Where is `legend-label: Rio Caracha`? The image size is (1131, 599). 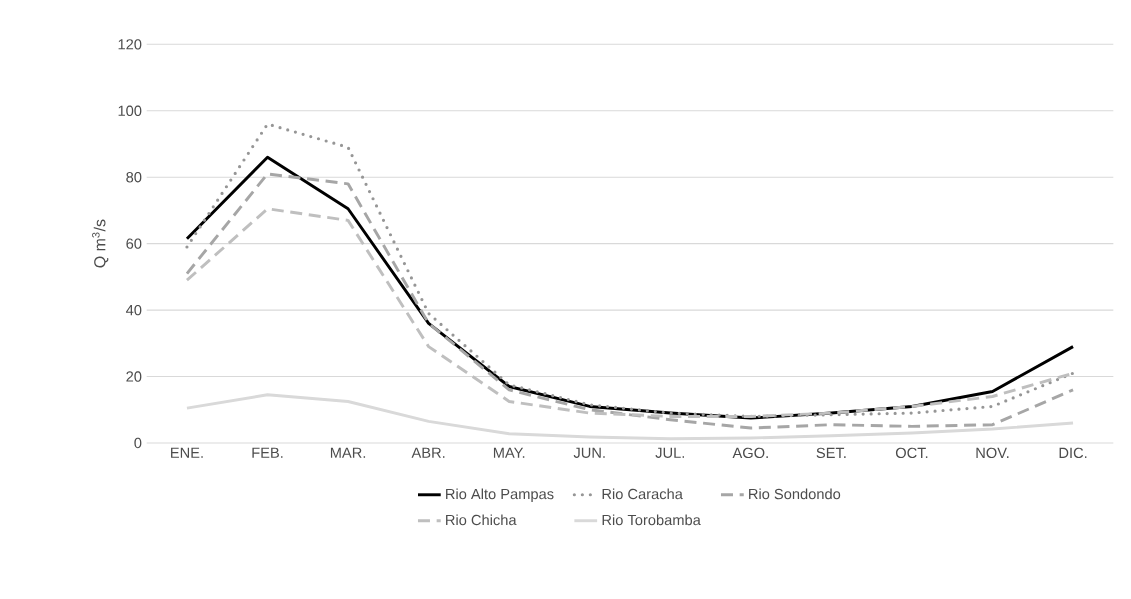 legend-label: Rio Caracha is located at coordinates (642, 494).